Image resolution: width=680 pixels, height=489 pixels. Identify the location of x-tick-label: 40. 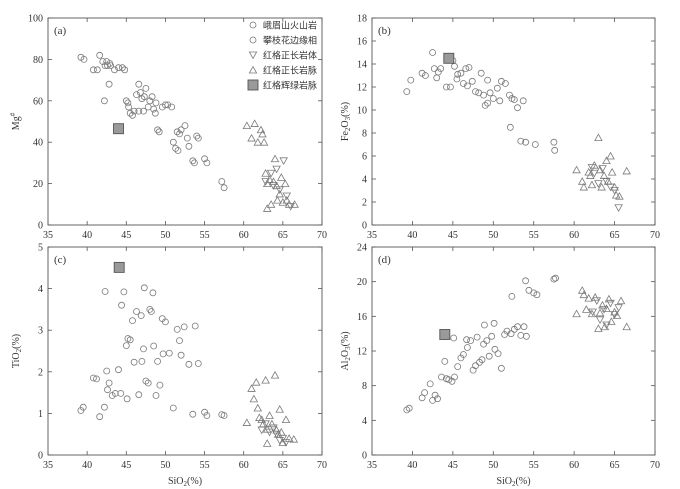
(412, 465).